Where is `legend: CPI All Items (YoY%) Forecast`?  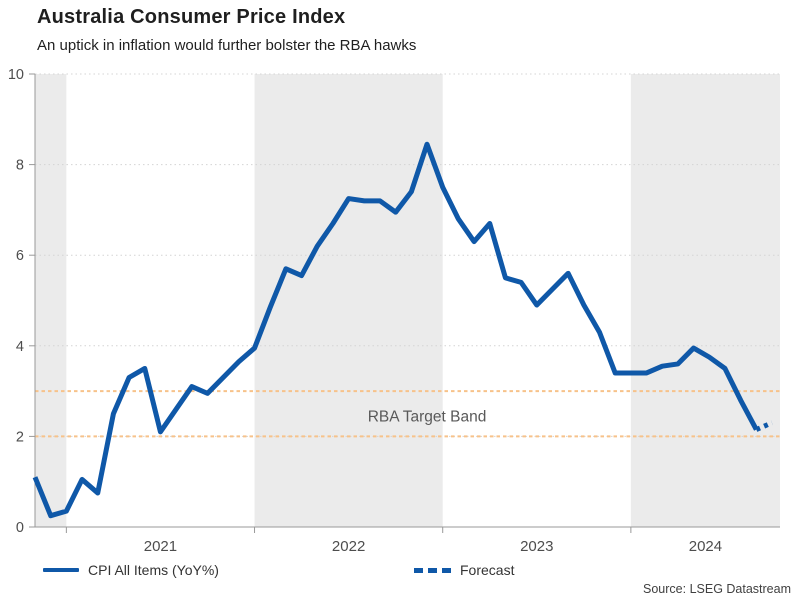
legend: CPI All Items (YoY%) Forecast is located at coordinates (403, 570).